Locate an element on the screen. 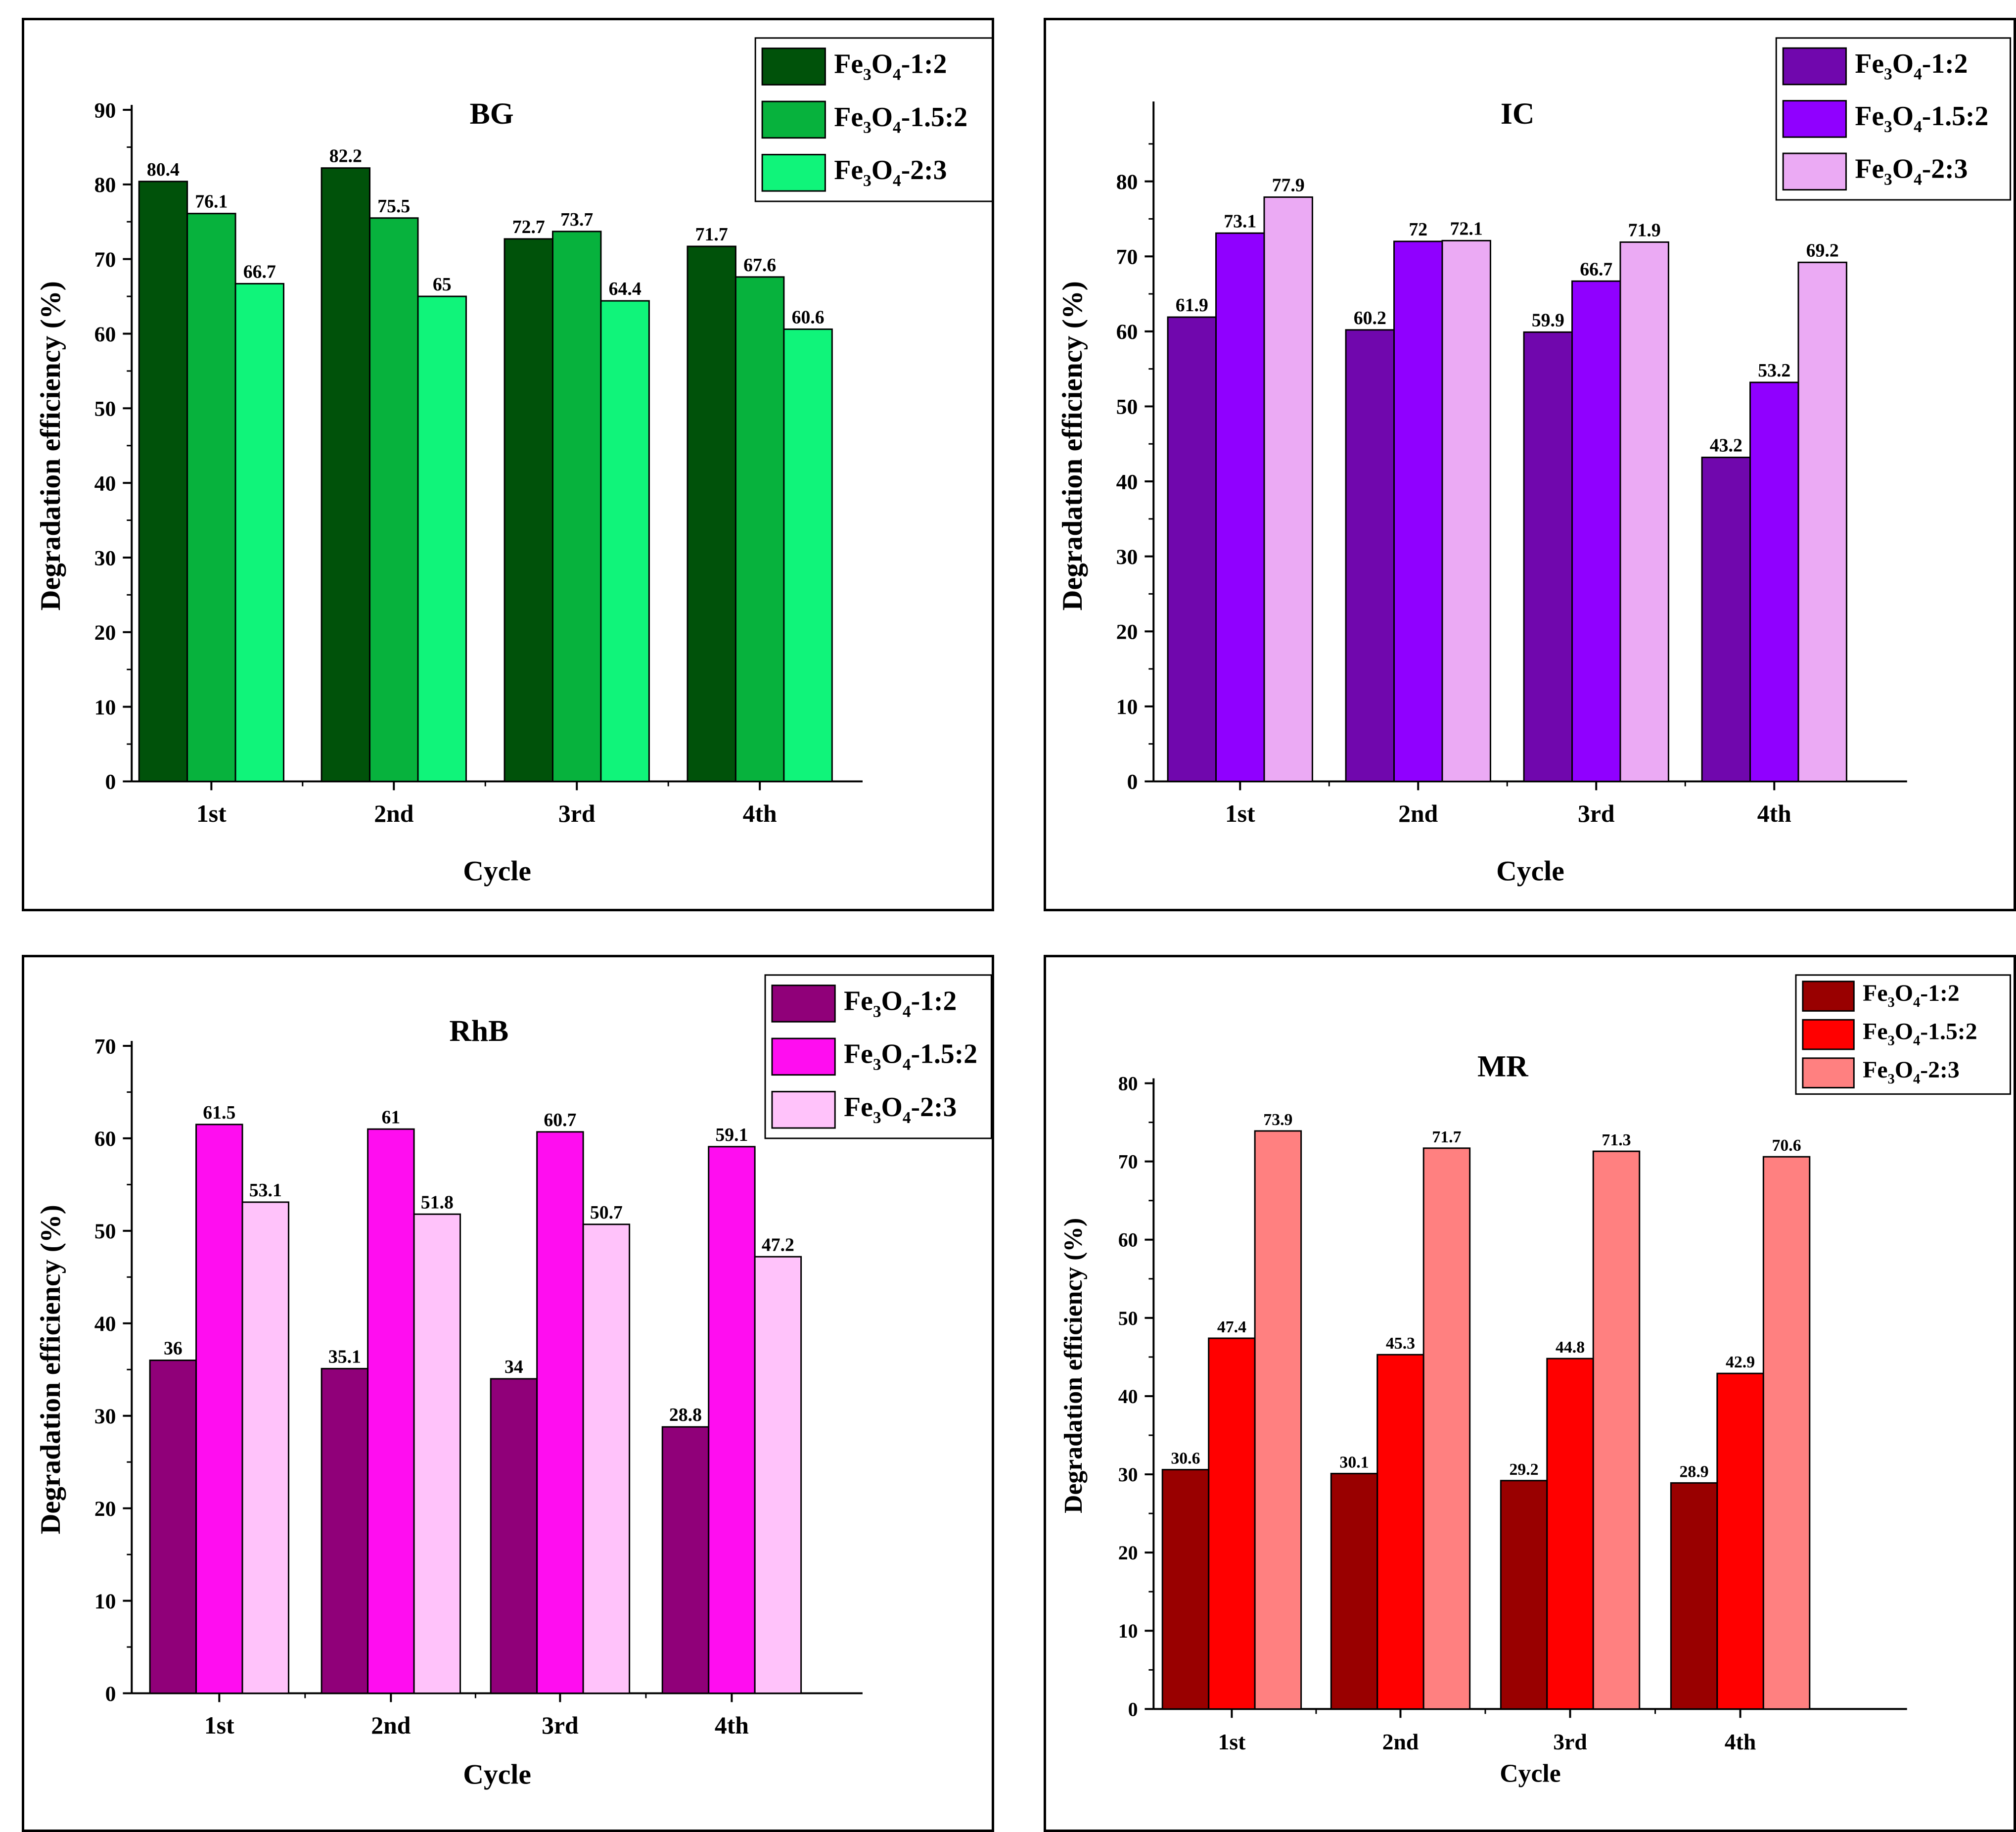 Image resolution: width=2016 pixels, height=1832 pixels. bar-value-label: 60.7 is located at coordinates (560, 1120).